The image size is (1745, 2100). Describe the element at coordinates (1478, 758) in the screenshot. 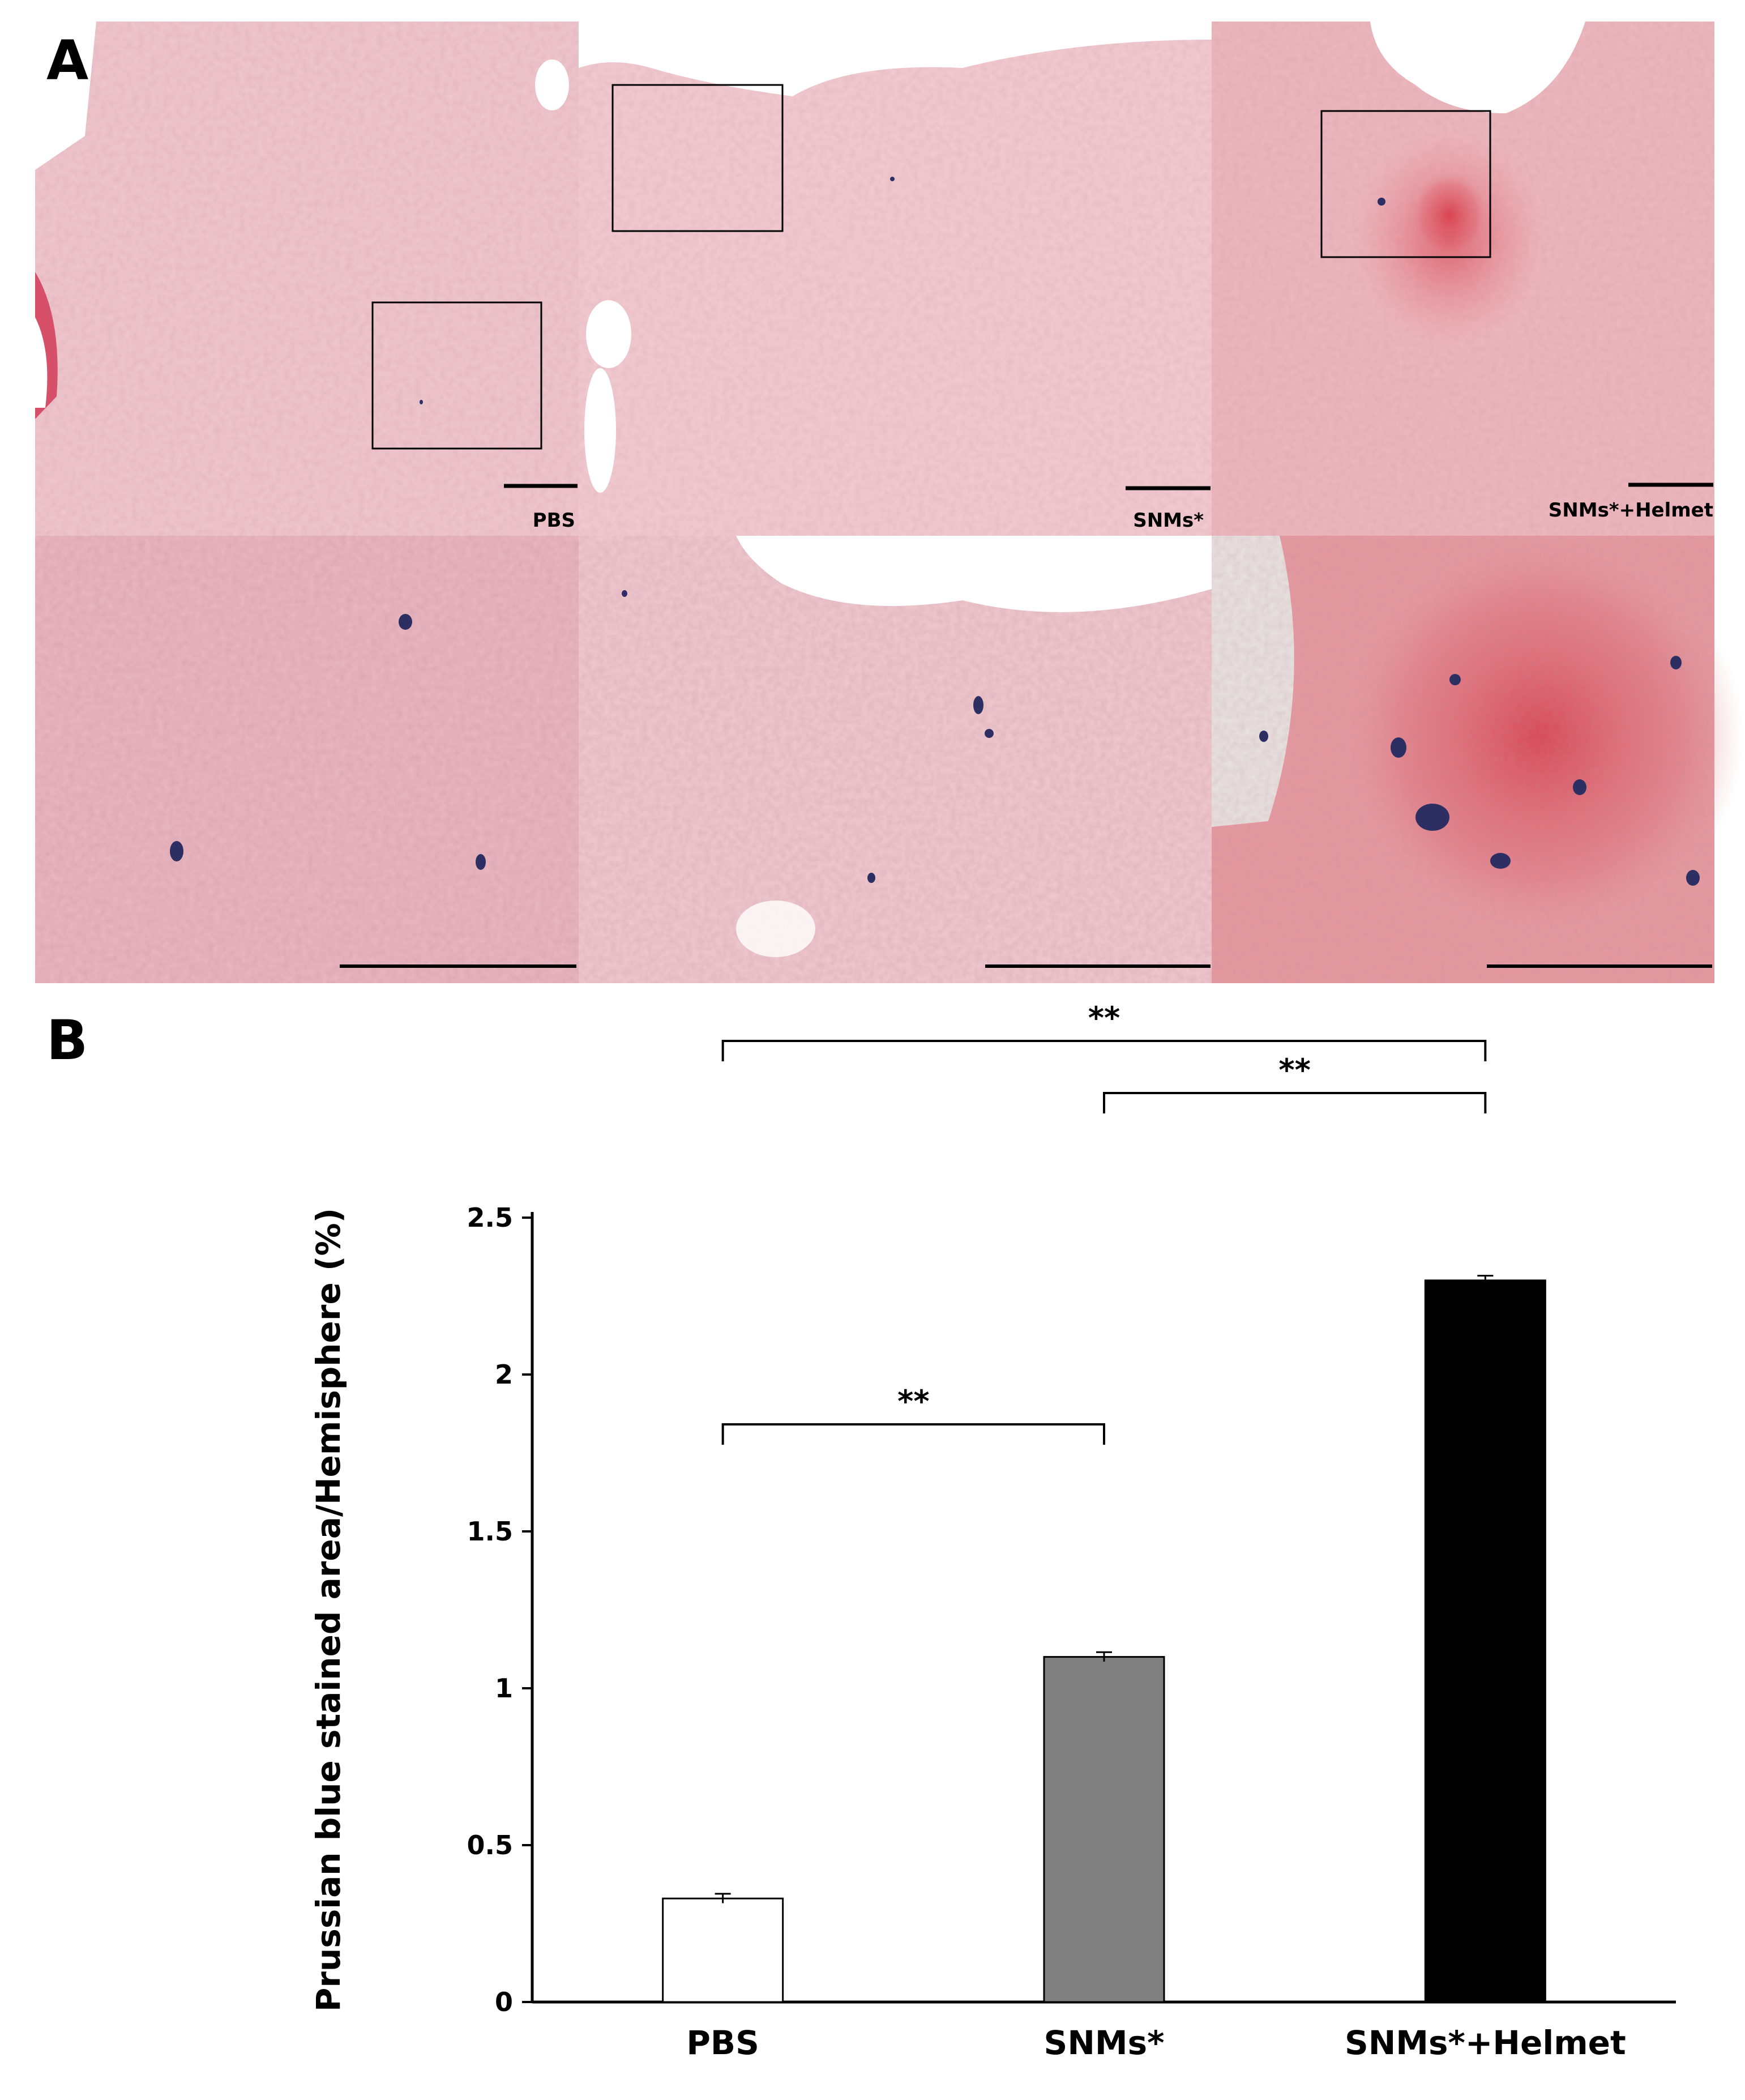

I see `zoom-micrograph-snms-helmet` at that location.